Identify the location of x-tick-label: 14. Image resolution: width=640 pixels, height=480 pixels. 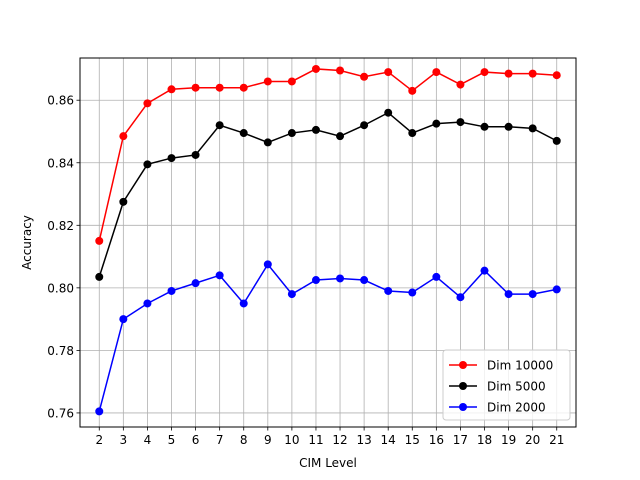
(388, 440).